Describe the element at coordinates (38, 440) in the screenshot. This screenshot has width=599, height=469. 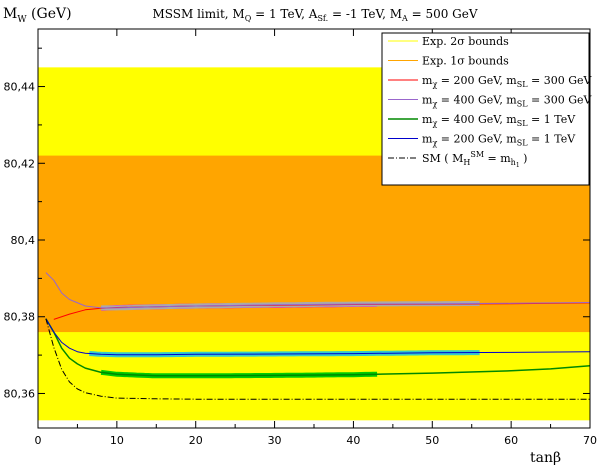
I see `x-tick-label-0: 0` at that location.